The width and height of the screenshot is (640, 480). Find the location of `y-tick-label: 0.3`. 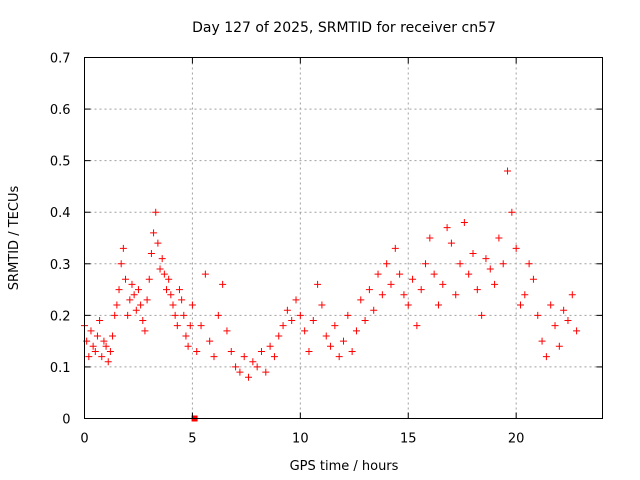

y-tick-label: 0.3 is located at coordinates (60, 265).